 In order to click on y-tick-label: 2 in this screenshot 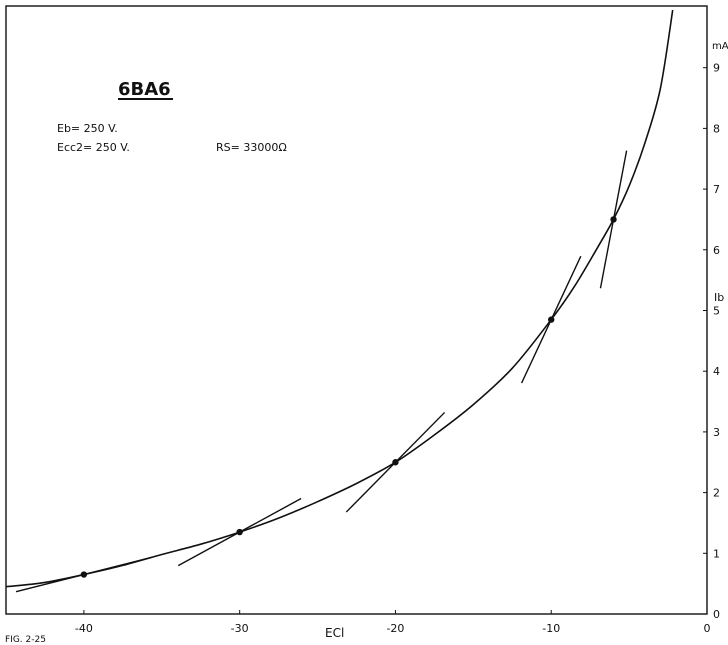, I will do `click(716, 493)`.